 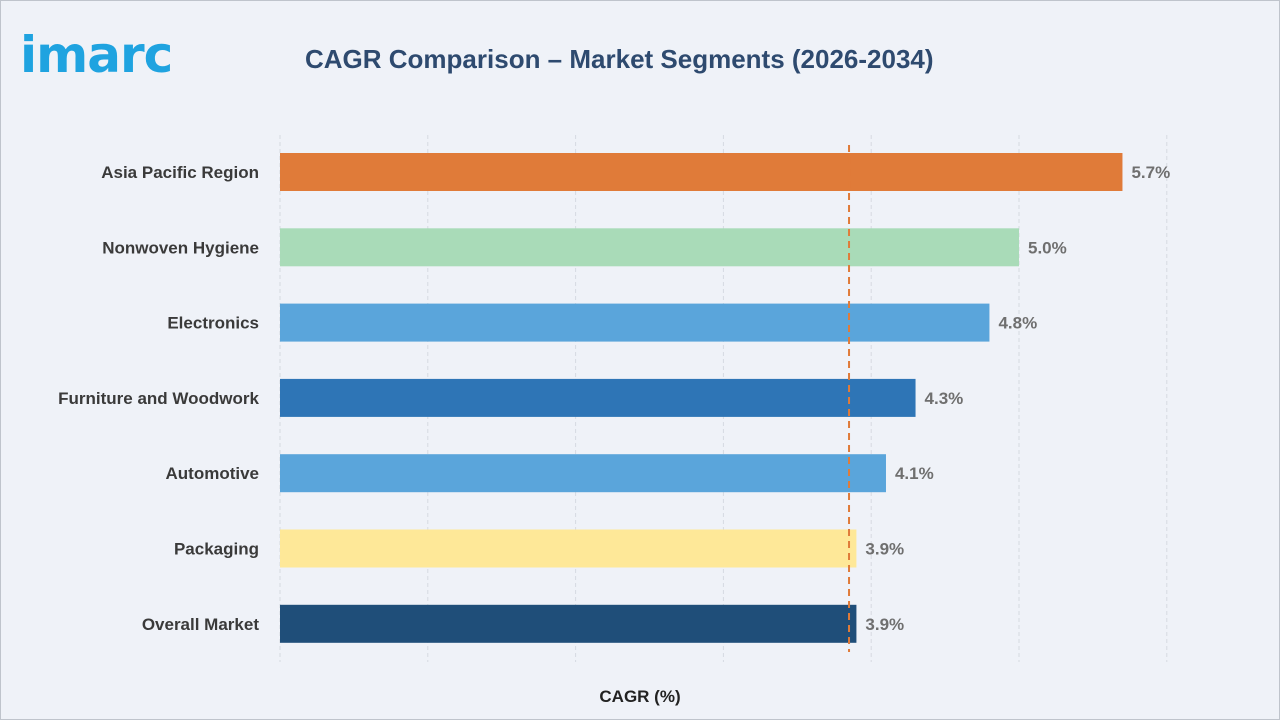 What do you see at coordinates (96, 55) in the screenshot?
I see `imarc-logo: imarc` at bounding box center [96, 55].